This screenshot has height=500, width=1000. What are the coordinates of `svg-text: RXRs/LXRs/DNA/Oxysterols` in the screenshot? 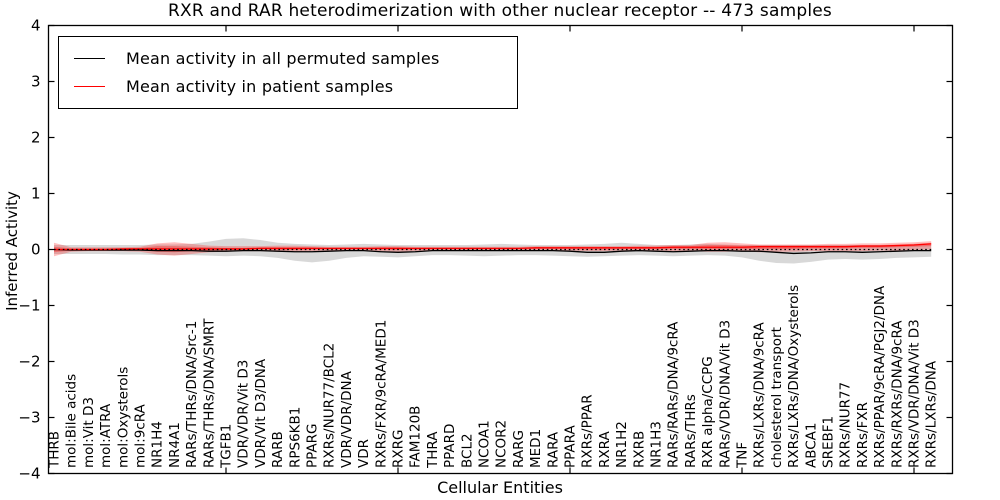 It's located at (794, 376).